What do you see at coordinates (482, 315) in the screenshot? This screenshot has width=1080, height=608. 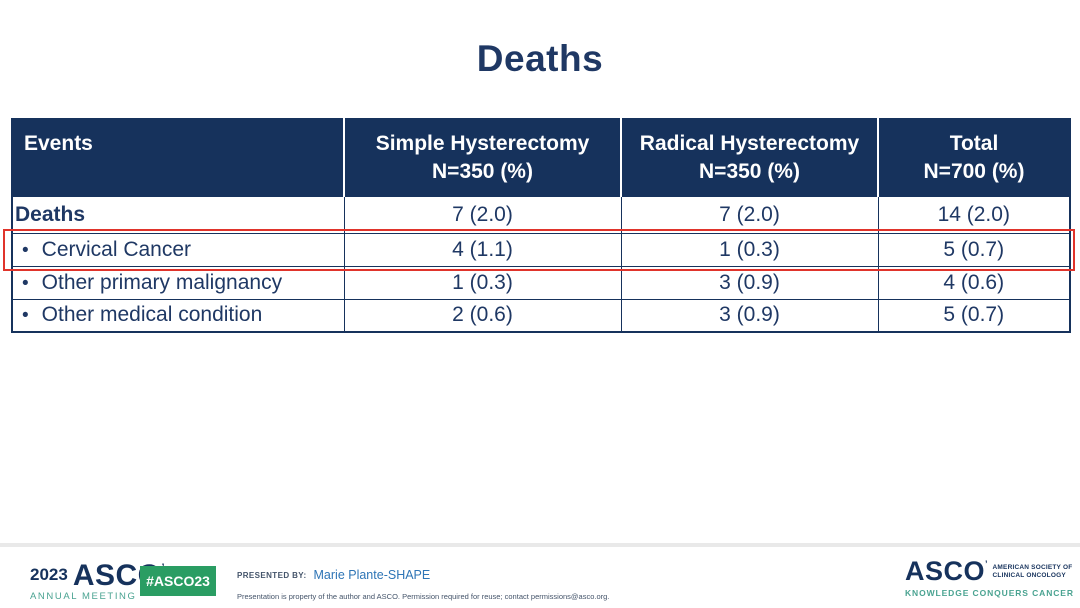 I see `cell-condition-simple: 2 (0.6)` at bounding box center [482, 315].